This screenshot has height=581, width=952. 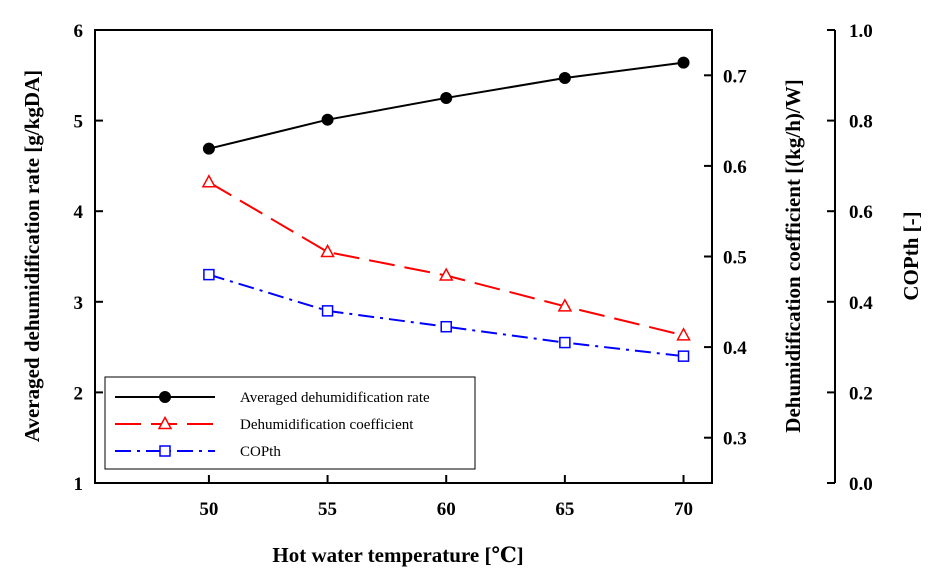 I want to click on right1-y-tick-label: 0.6, so click(x=735, y=167).